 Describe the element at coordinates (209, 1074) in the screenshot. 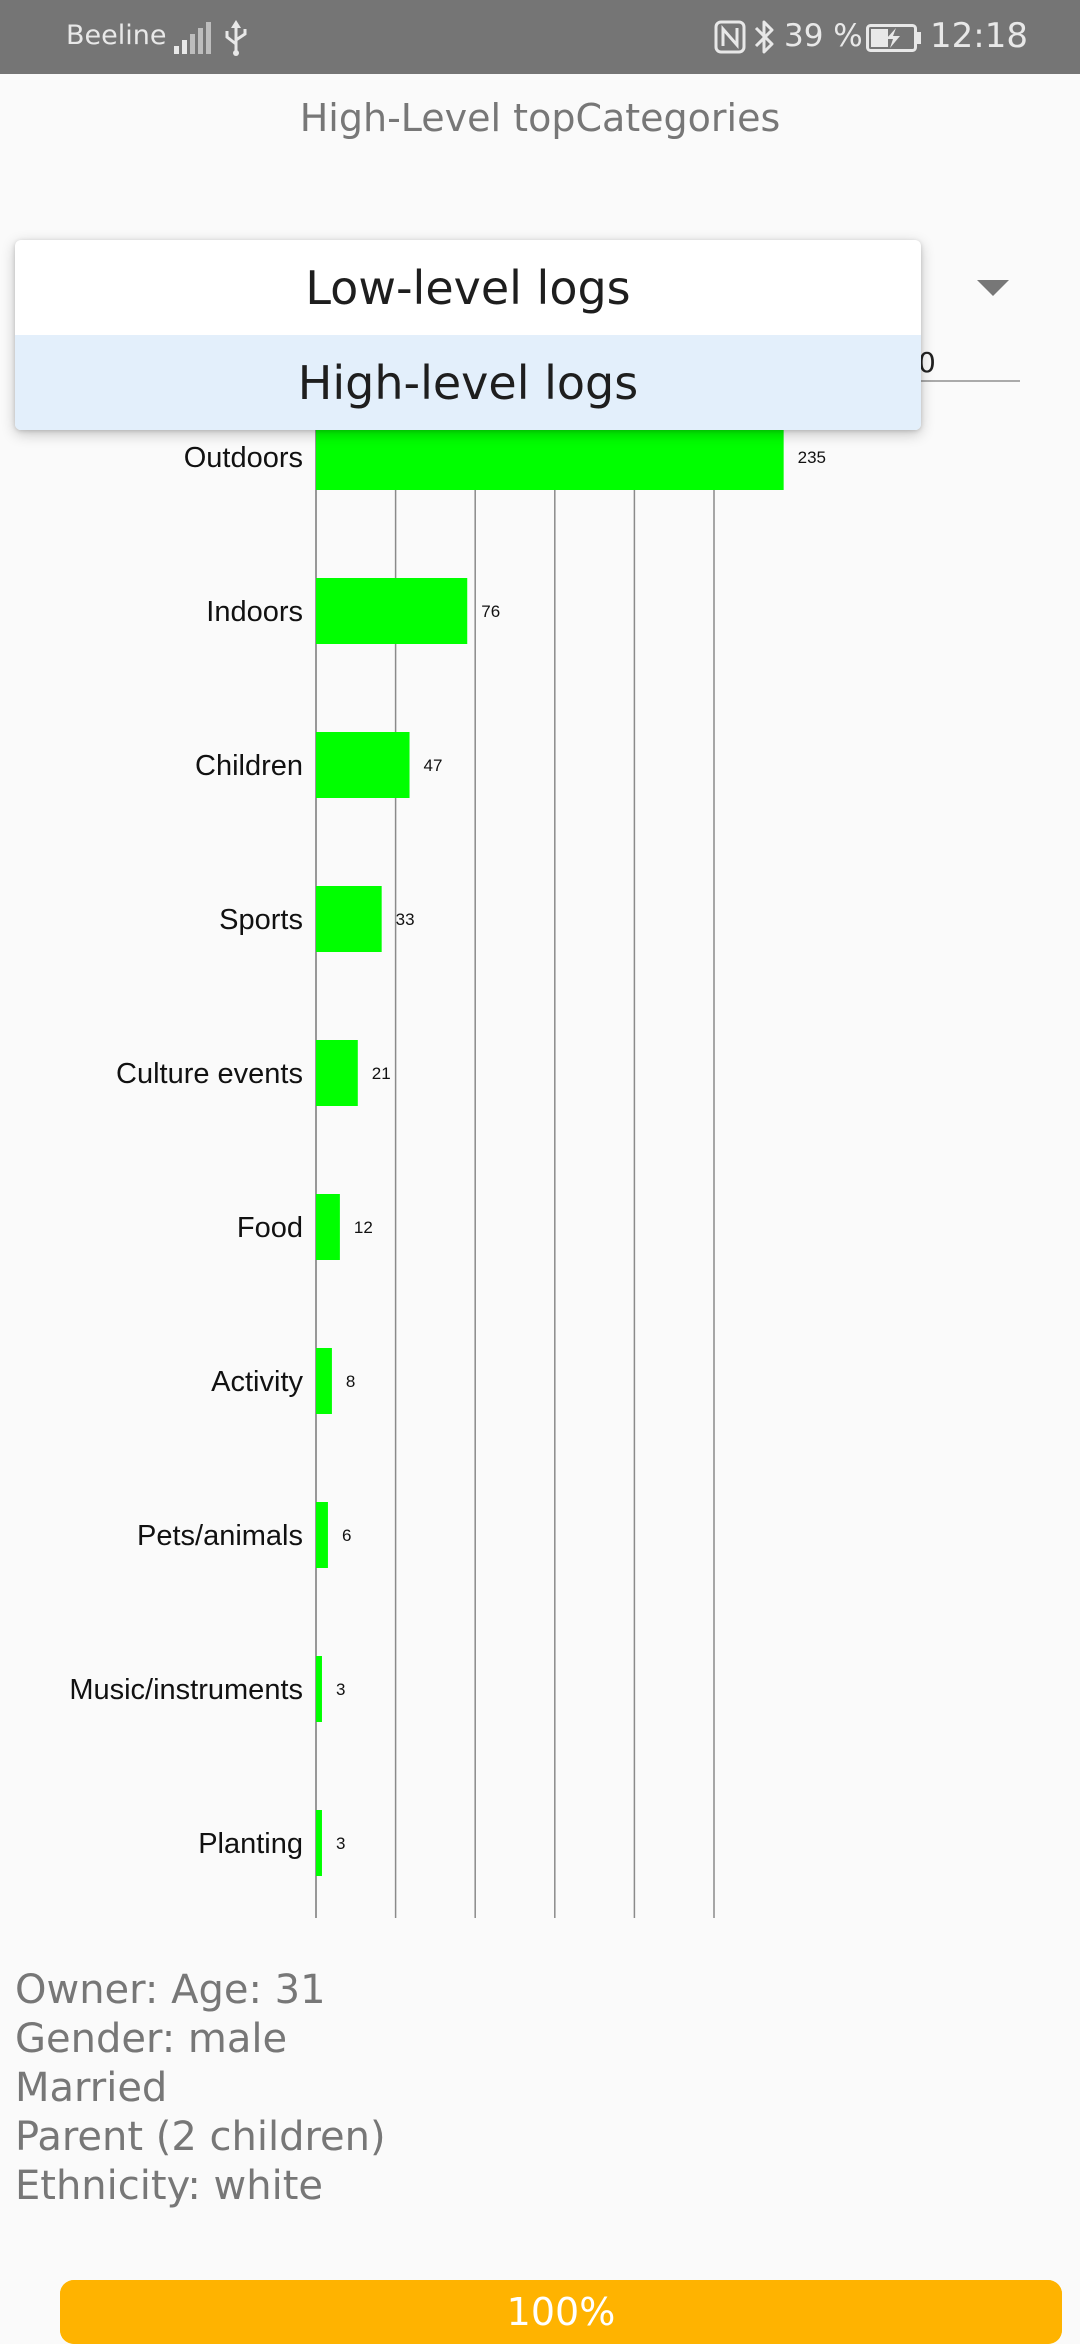

I see `category-label: Culture events` at that location.